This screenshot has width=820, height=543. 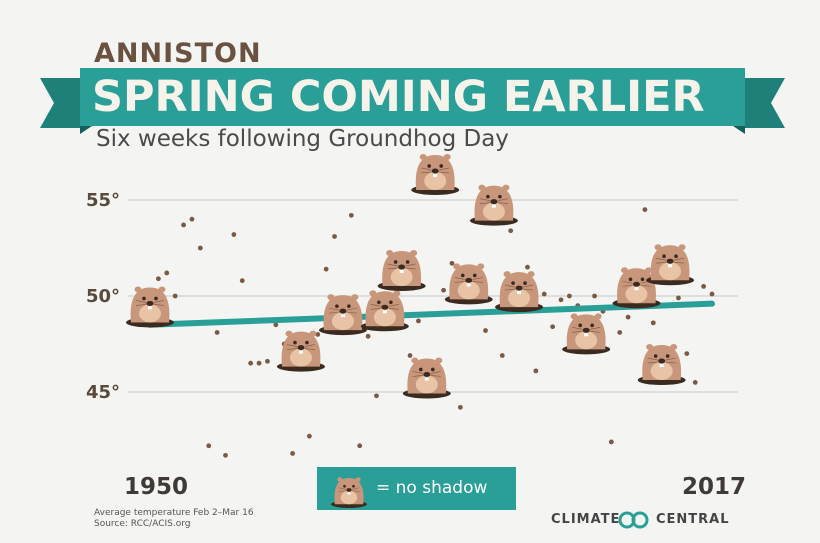 I want to click on data-point-1953, so click(x=175, y=296).